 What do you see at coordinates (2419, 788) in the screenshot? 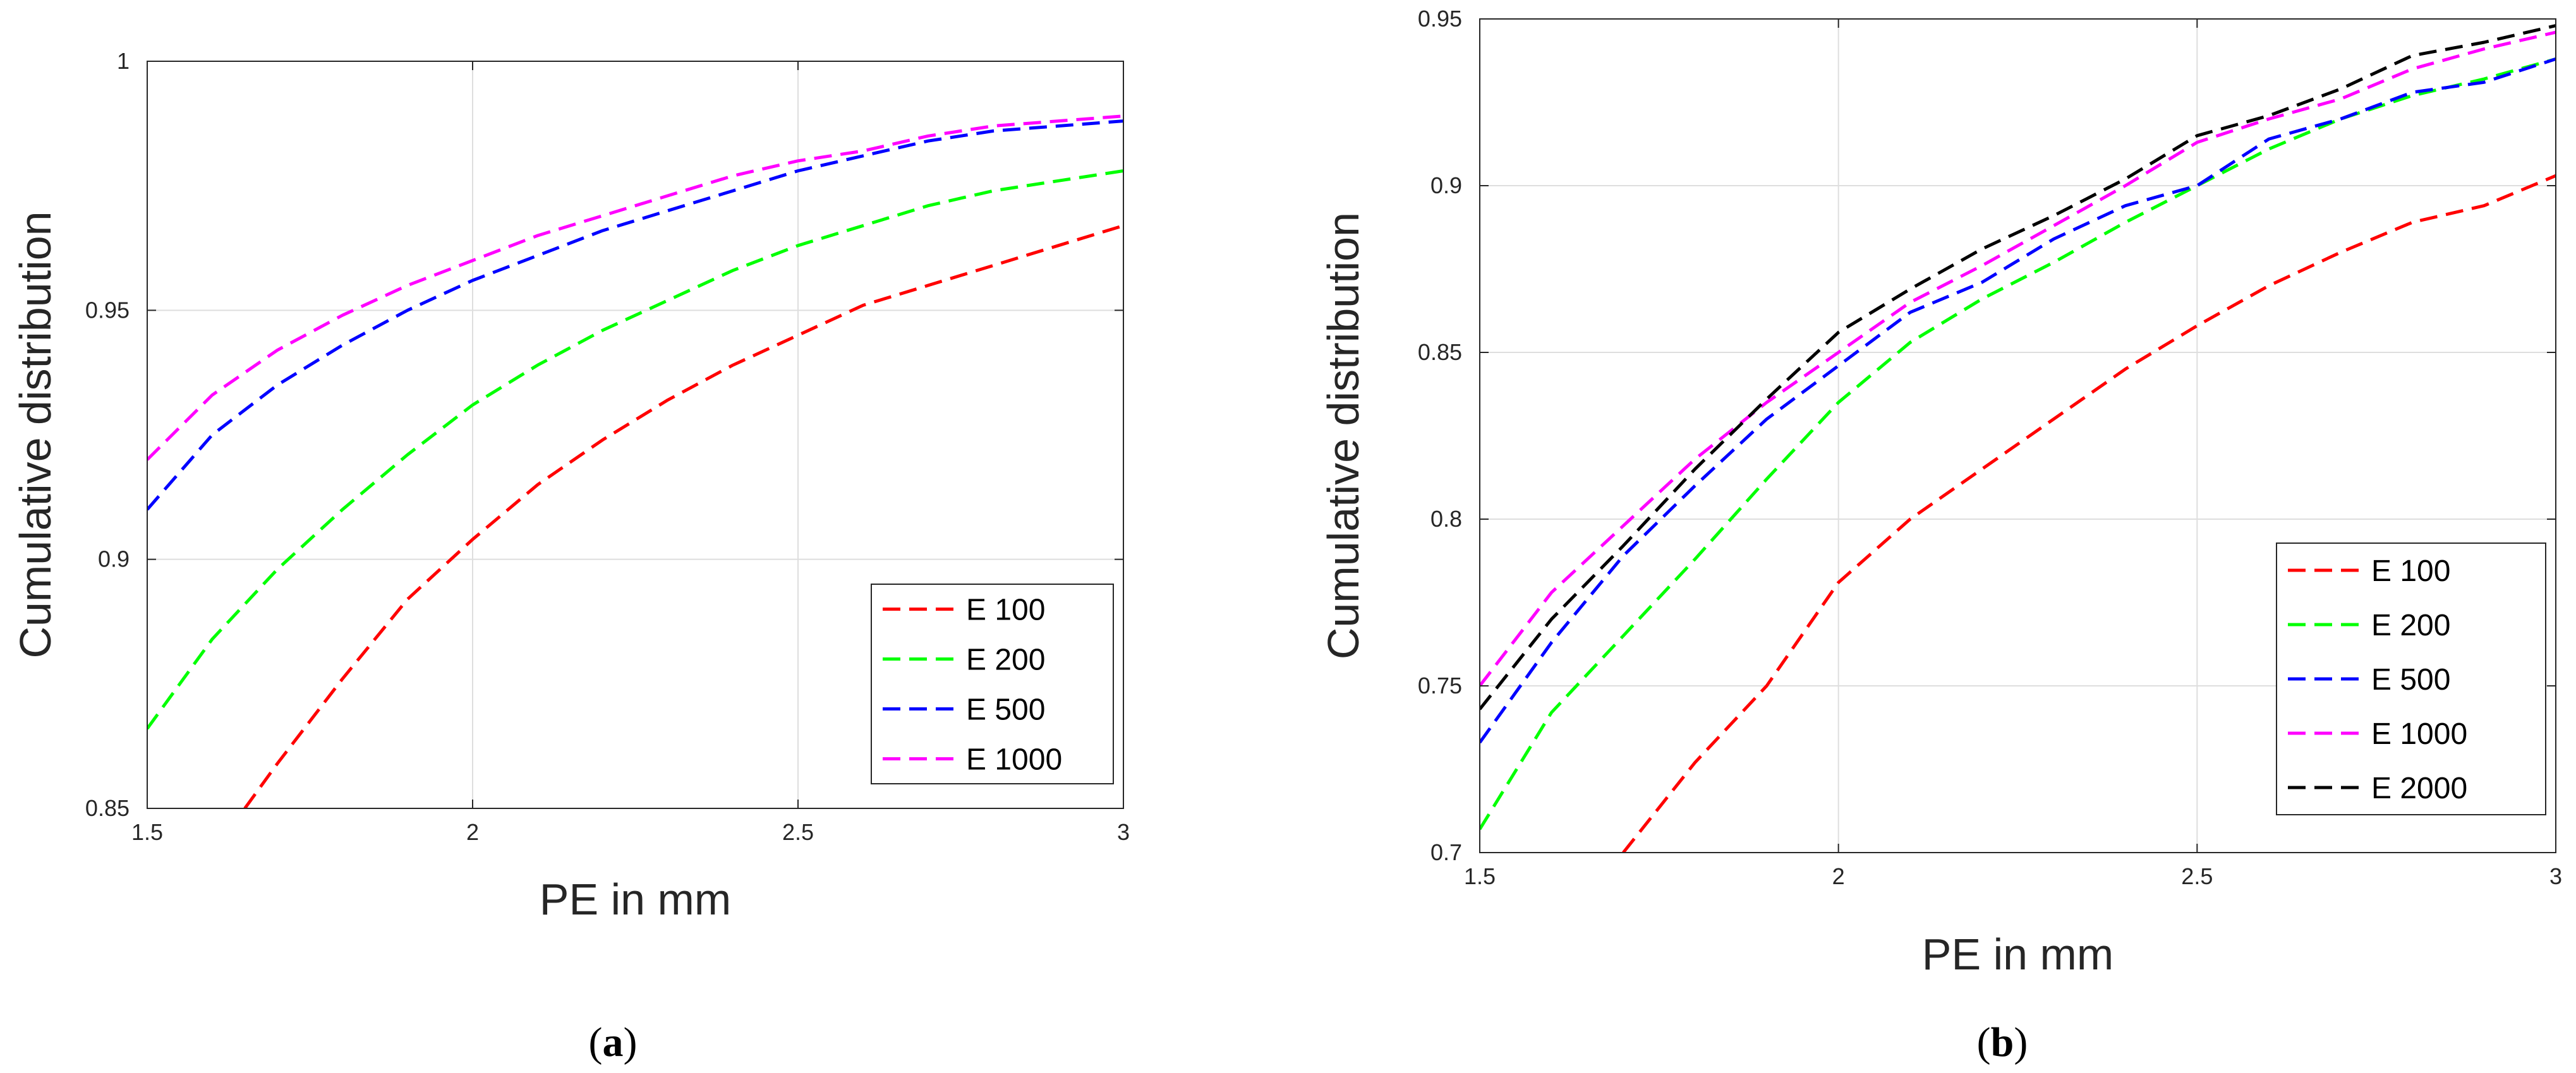
I see `panel-b-legend-label-4: E 2000` at bounding box center [2419, 788].